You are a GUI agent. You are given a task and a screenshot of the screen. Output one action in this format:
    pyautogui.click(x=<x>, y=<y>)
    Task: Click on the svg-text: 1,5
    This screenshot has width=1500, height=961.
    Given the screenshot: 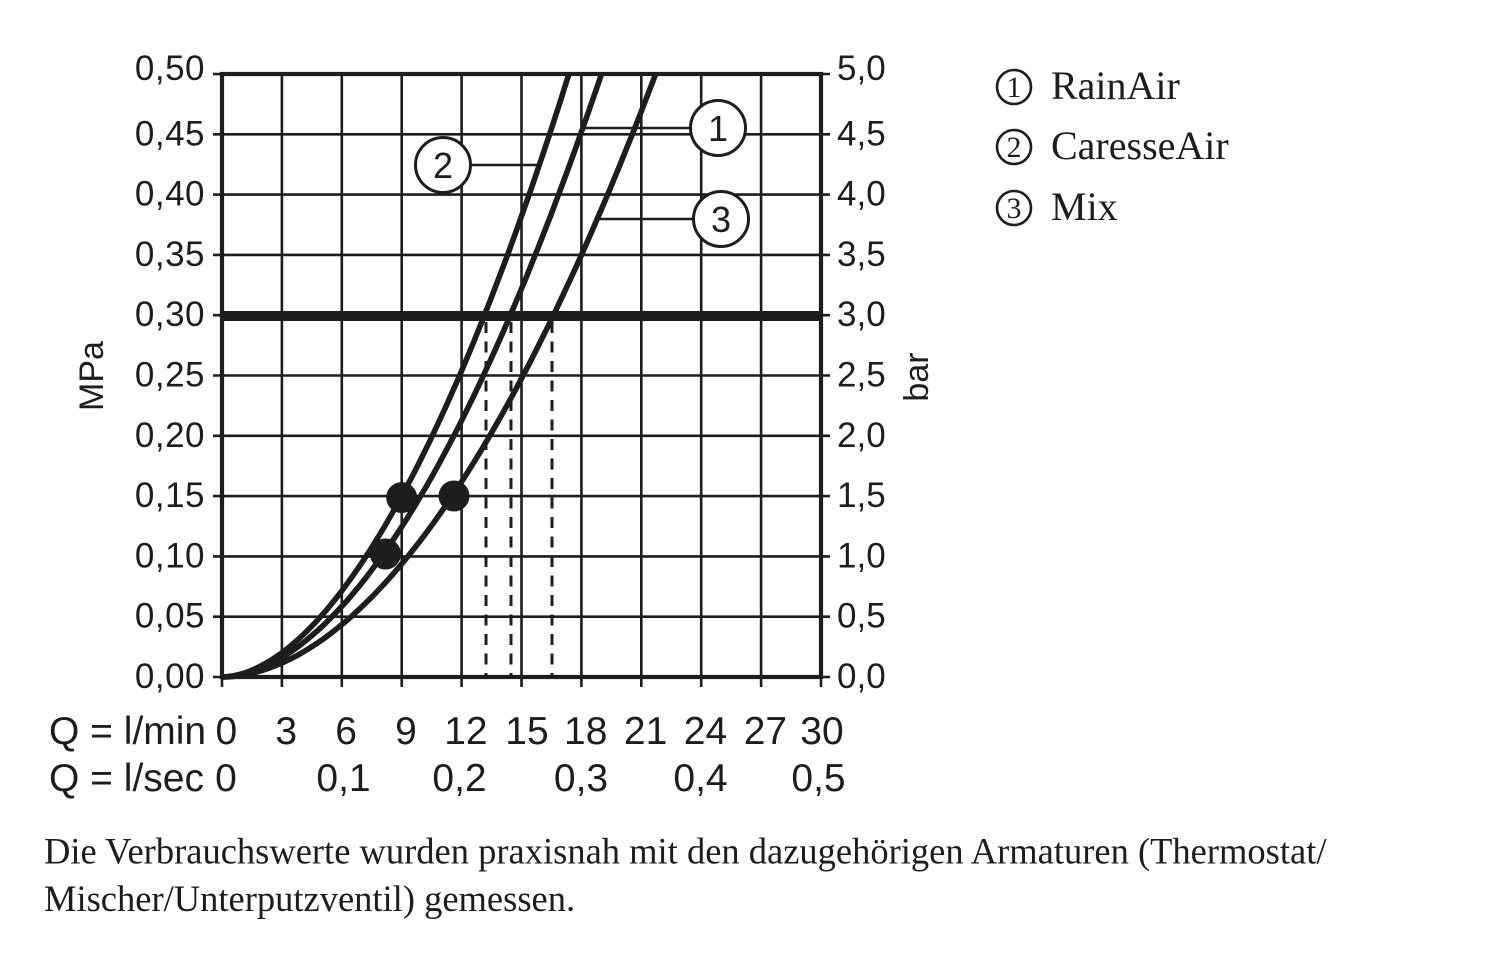 What is the action you would take?
    pyautogui.click(x=861, y=495)
    